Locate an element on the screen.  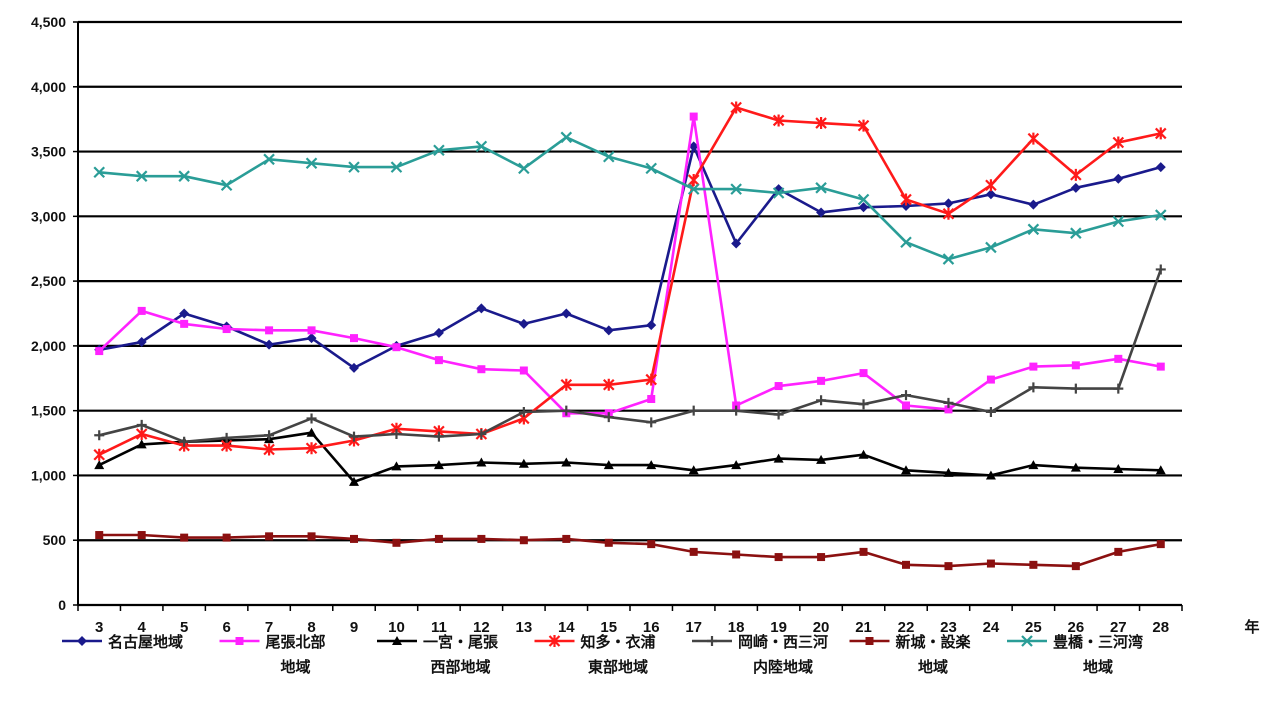
series-line is located at coordinates (630, 198).